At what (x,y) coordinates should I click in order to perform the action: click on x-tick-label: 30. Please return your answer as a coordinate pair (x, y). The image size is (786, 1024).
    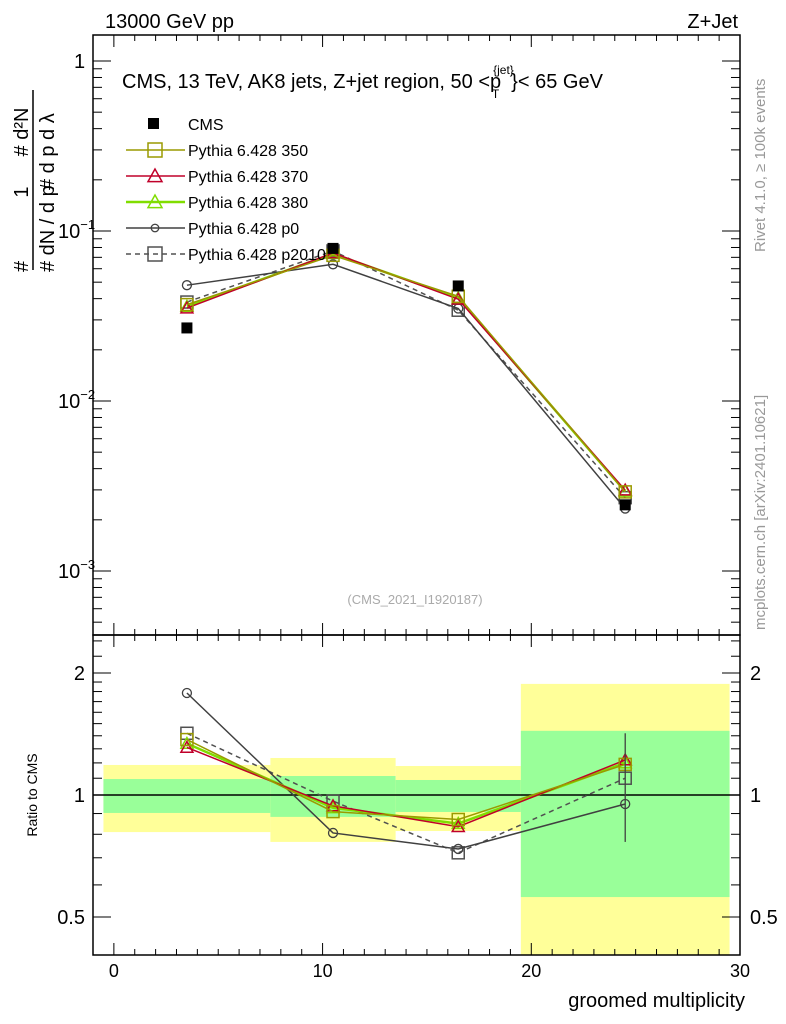
    Looking at the image, I should click on (740, 971).